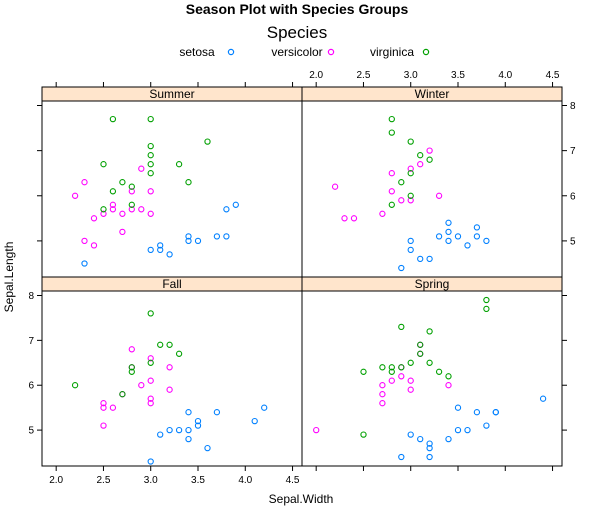 The width and height of the screenshot is (590, 514). I want to click on y-tick-label-right-3: 8, so click(573, 106).